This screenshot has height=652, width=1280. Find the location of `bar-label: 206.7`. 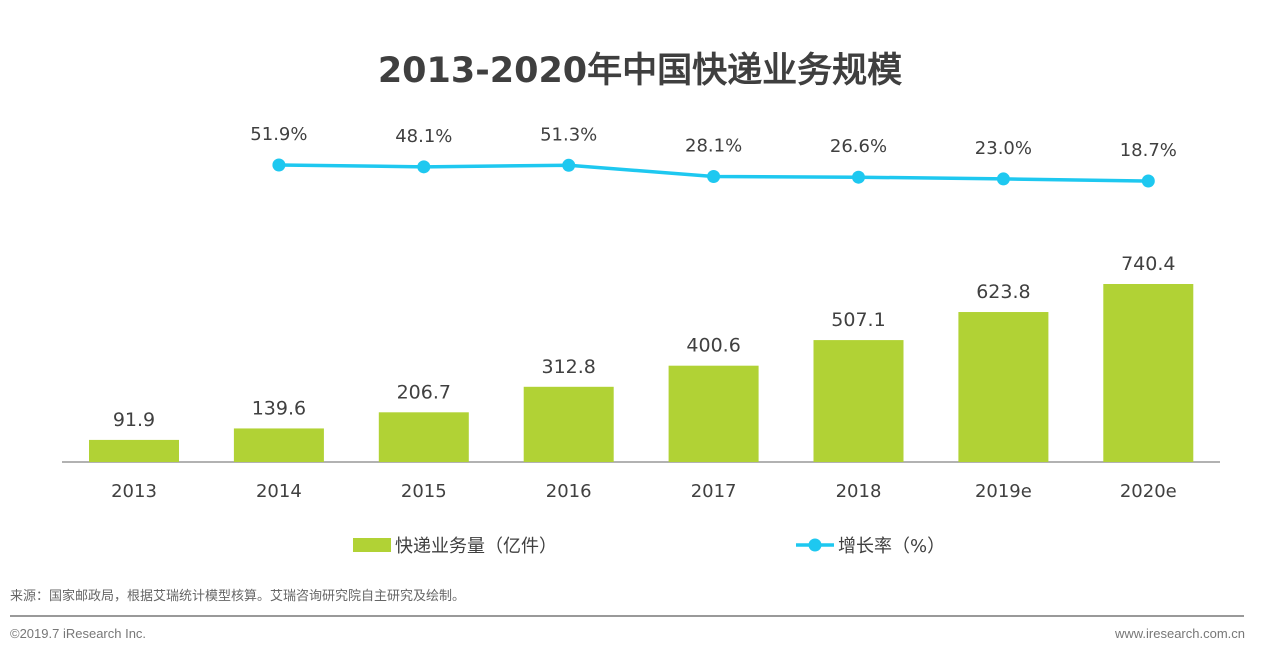

bar-label: 206.7 is located at coordinates (424, 392).